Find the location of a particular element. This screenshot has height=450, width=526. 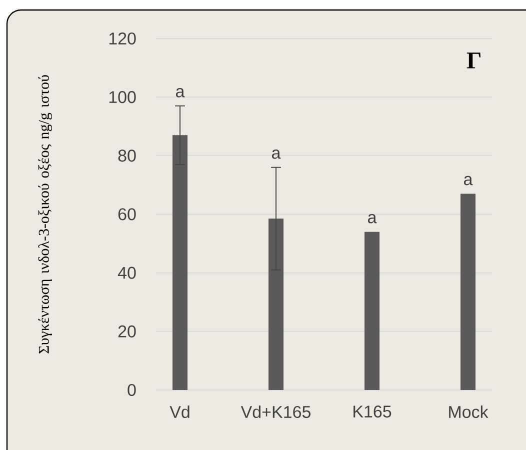

y-axis-title: Συγκέντωση ινδολ-3-οξικού οξέος ng/g ιστού is located at coordinates (45, 214).